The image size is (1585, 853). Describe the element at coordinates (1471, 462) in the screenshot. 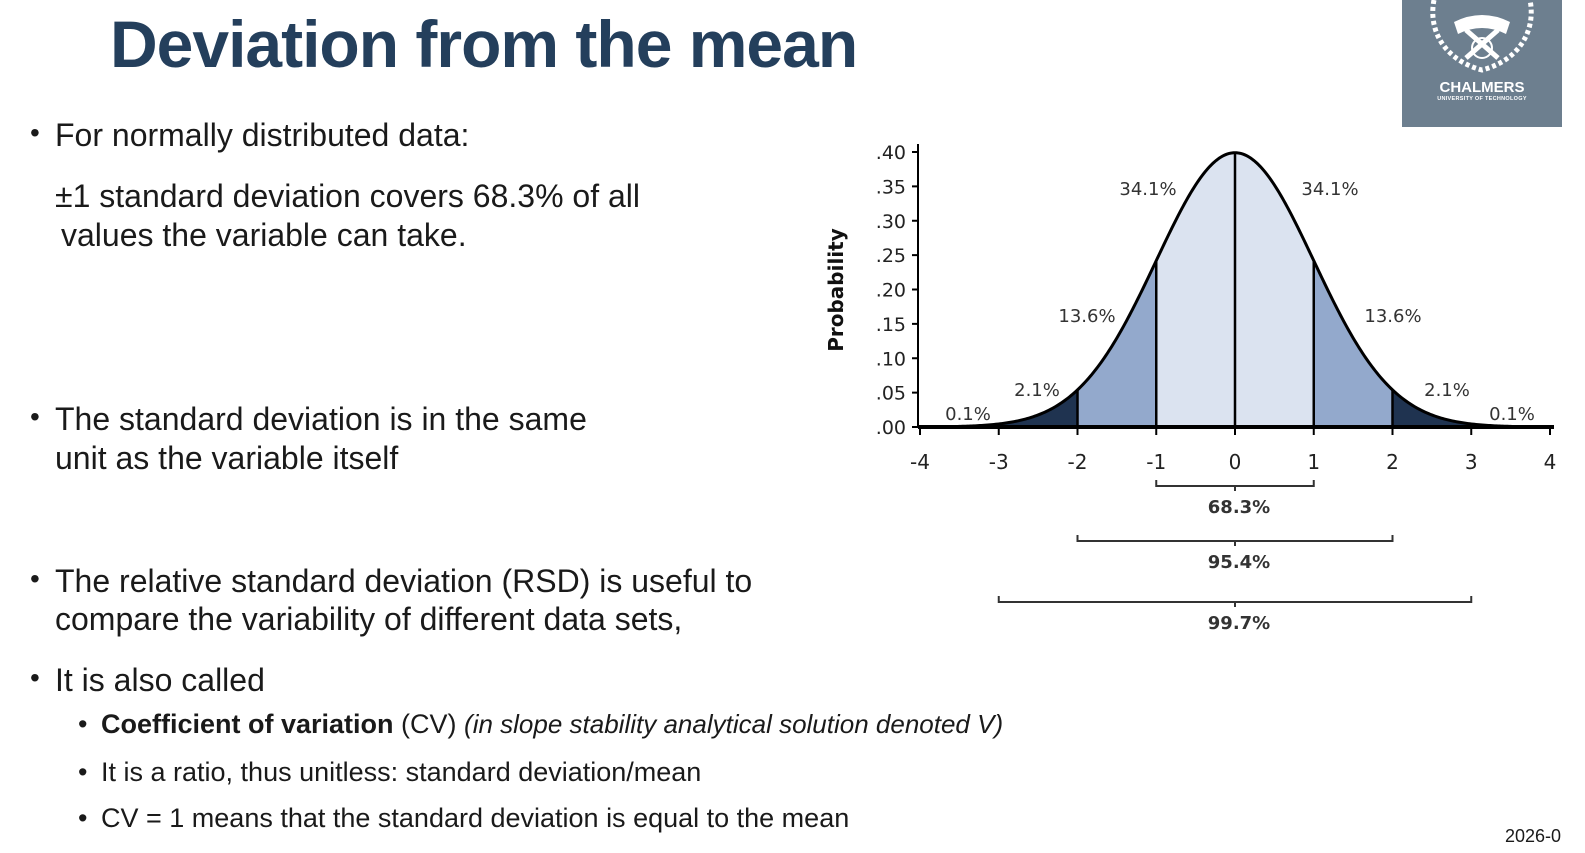

I see `x-tick-label: 3` at that location.